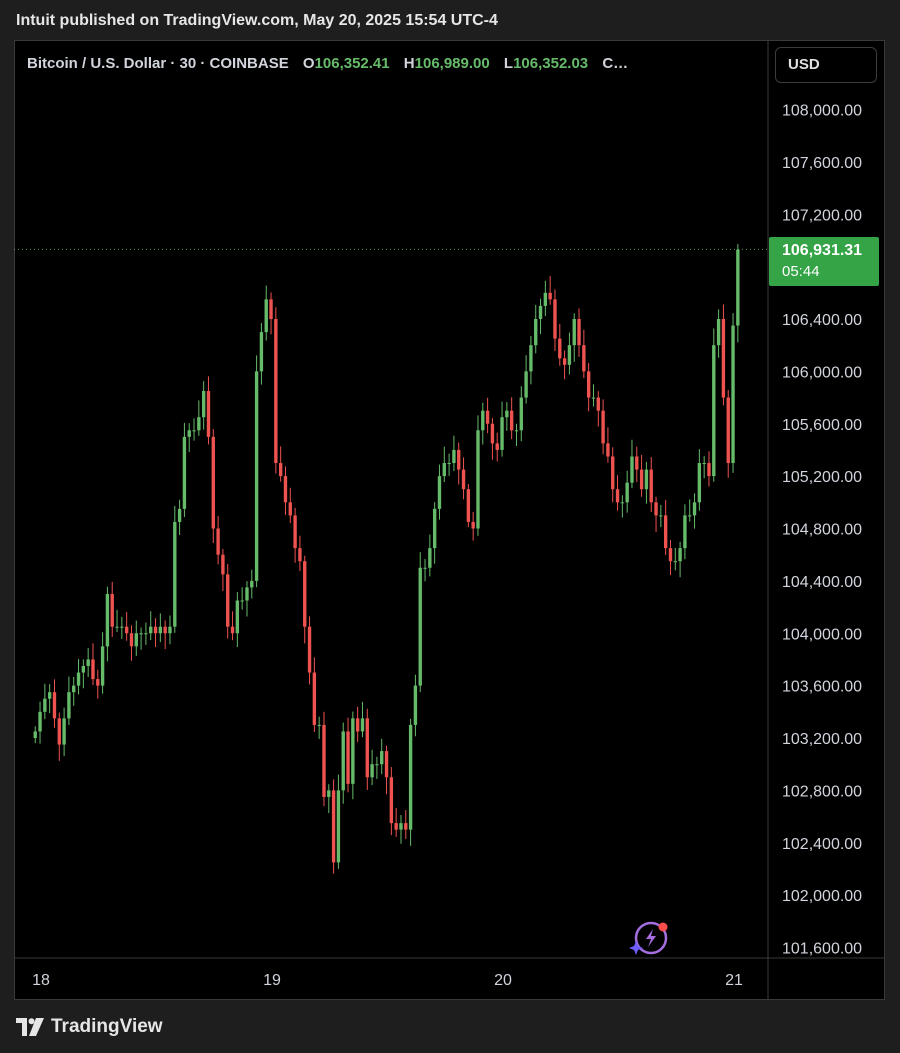  What do you see at coordinates (503, 980) in the screenshot?
I see `x-tick-label: 20` at bounding box center [503, 980].